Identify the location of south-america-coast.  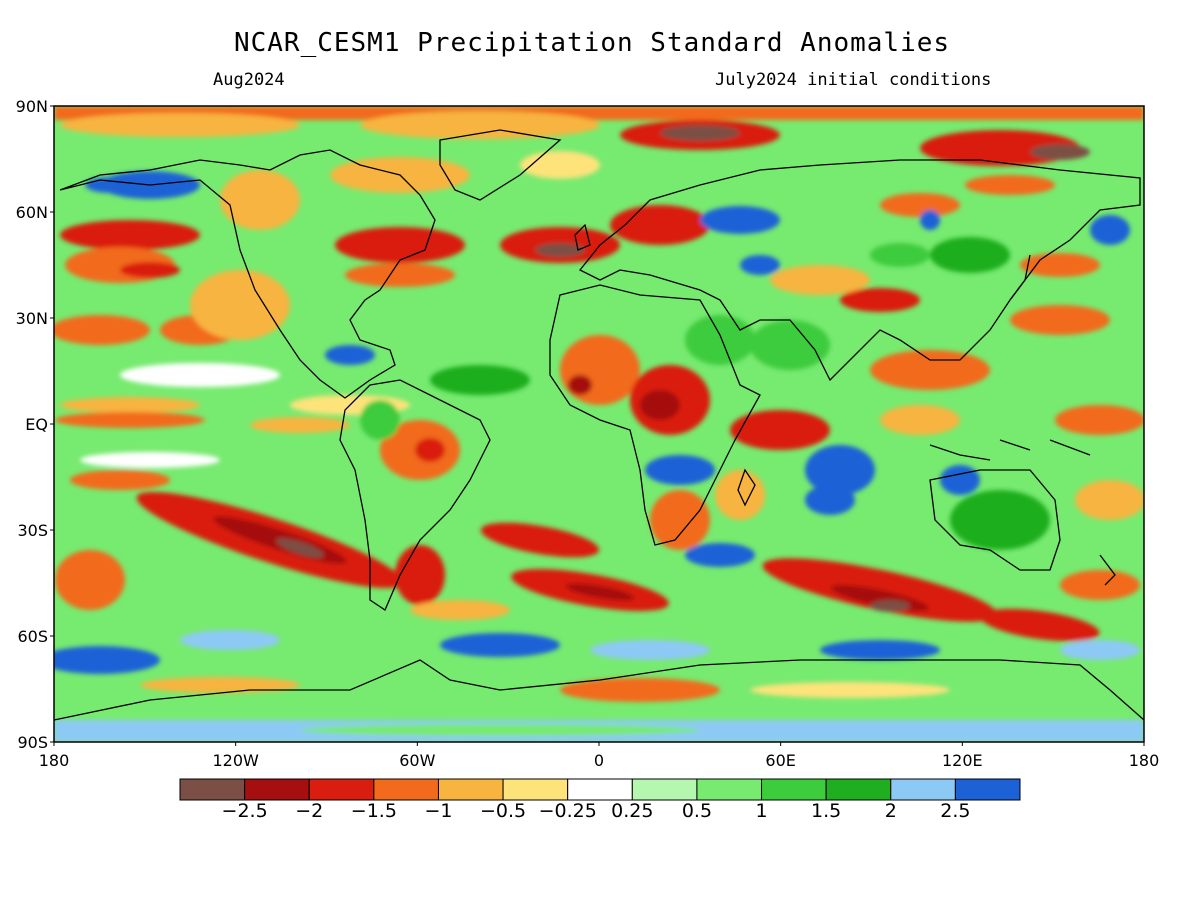
(415, 495).